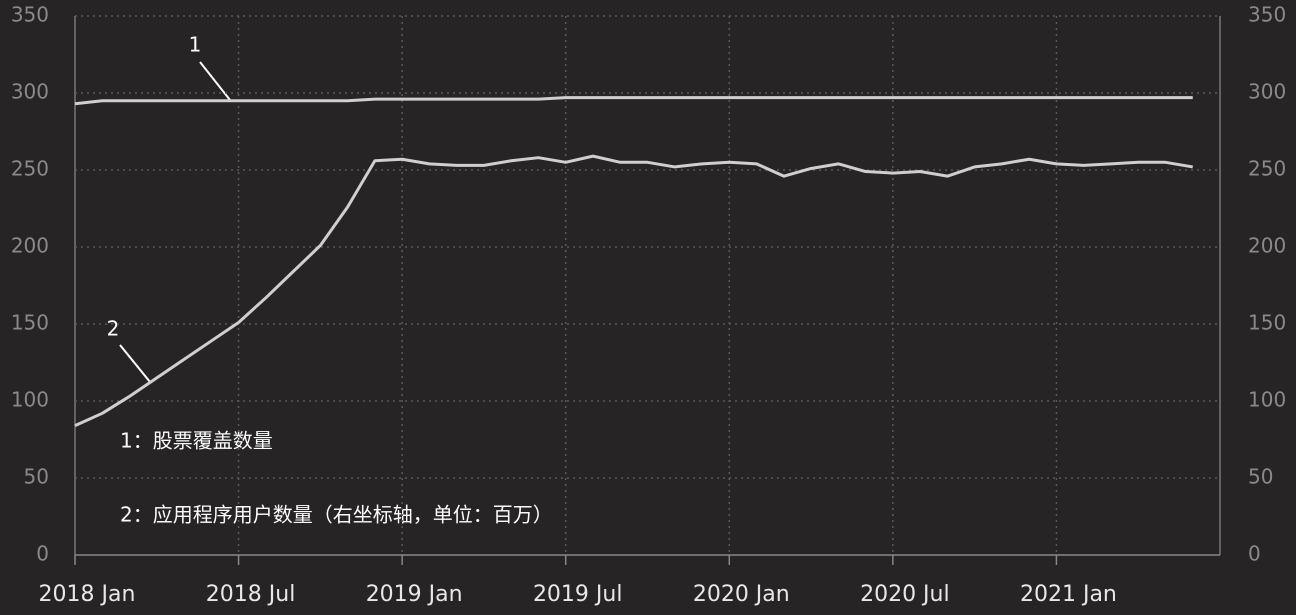  I want to click on x-tick-label: 2021 Jan, so click(1068, 594).